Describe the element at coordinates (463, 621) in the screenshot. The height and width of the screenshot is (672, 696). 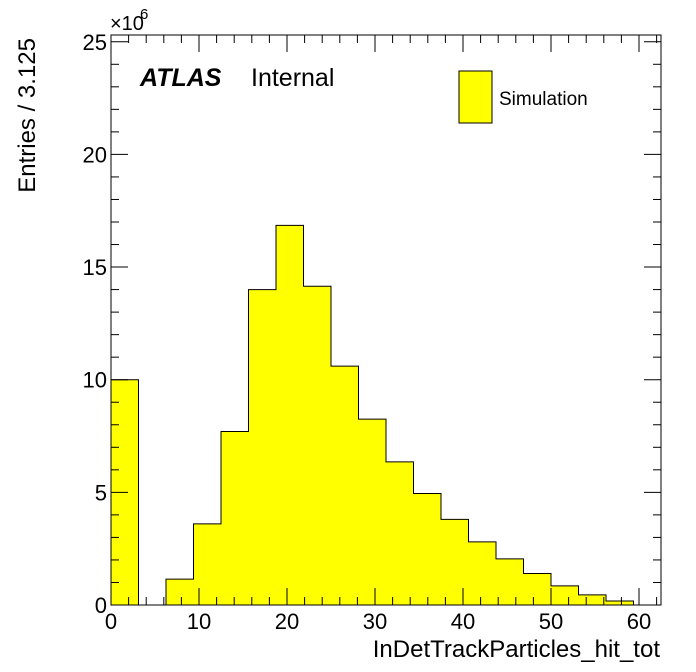
I see `x-tick-label: 40` at that location.